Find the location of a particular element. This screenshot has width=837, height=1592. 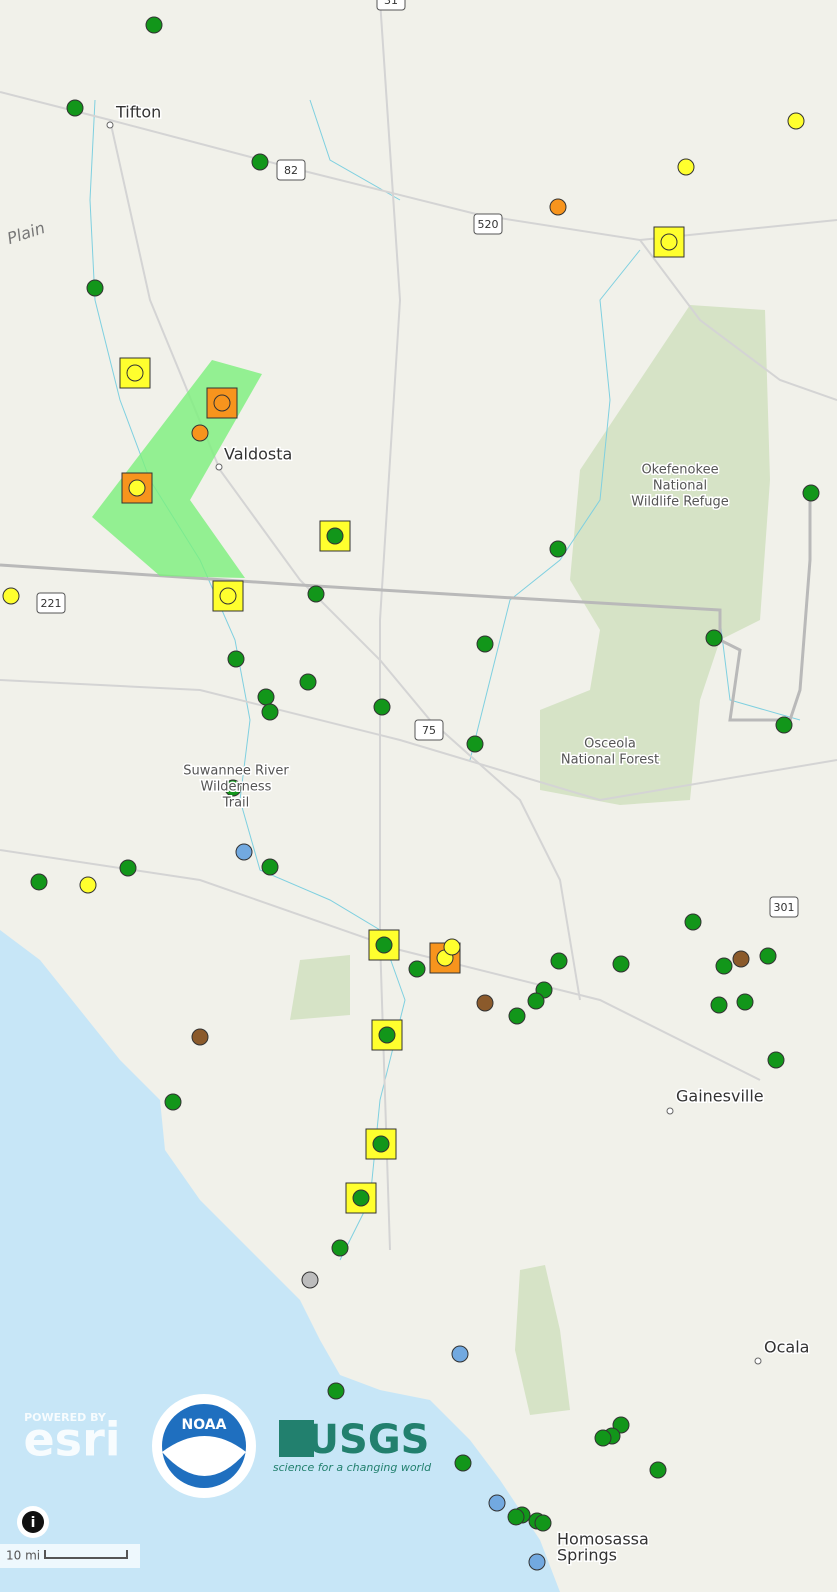

info-button-icon is located at coordinates (33, 1522).